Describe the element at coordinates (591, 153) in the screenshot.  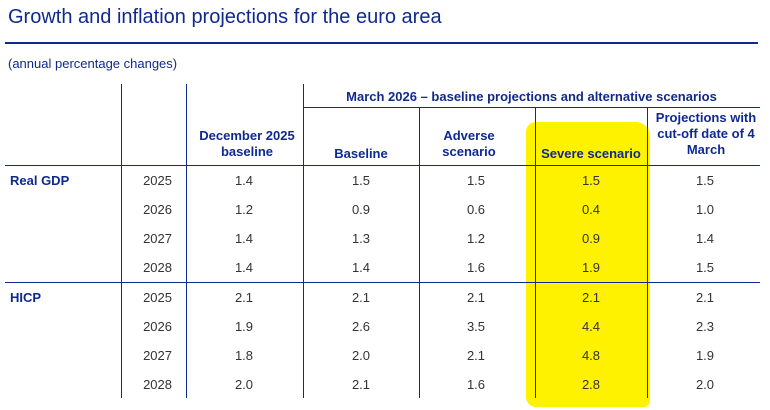
I see `col-header-severe: Severe scenario` at that location.